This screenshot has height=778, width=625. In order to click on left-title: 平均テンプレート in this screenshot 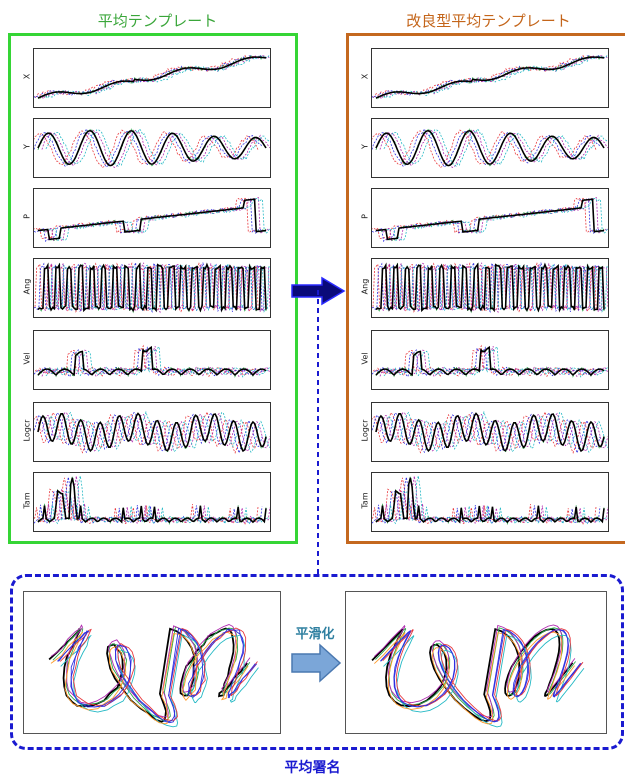, I will do `click(157, 21)`.